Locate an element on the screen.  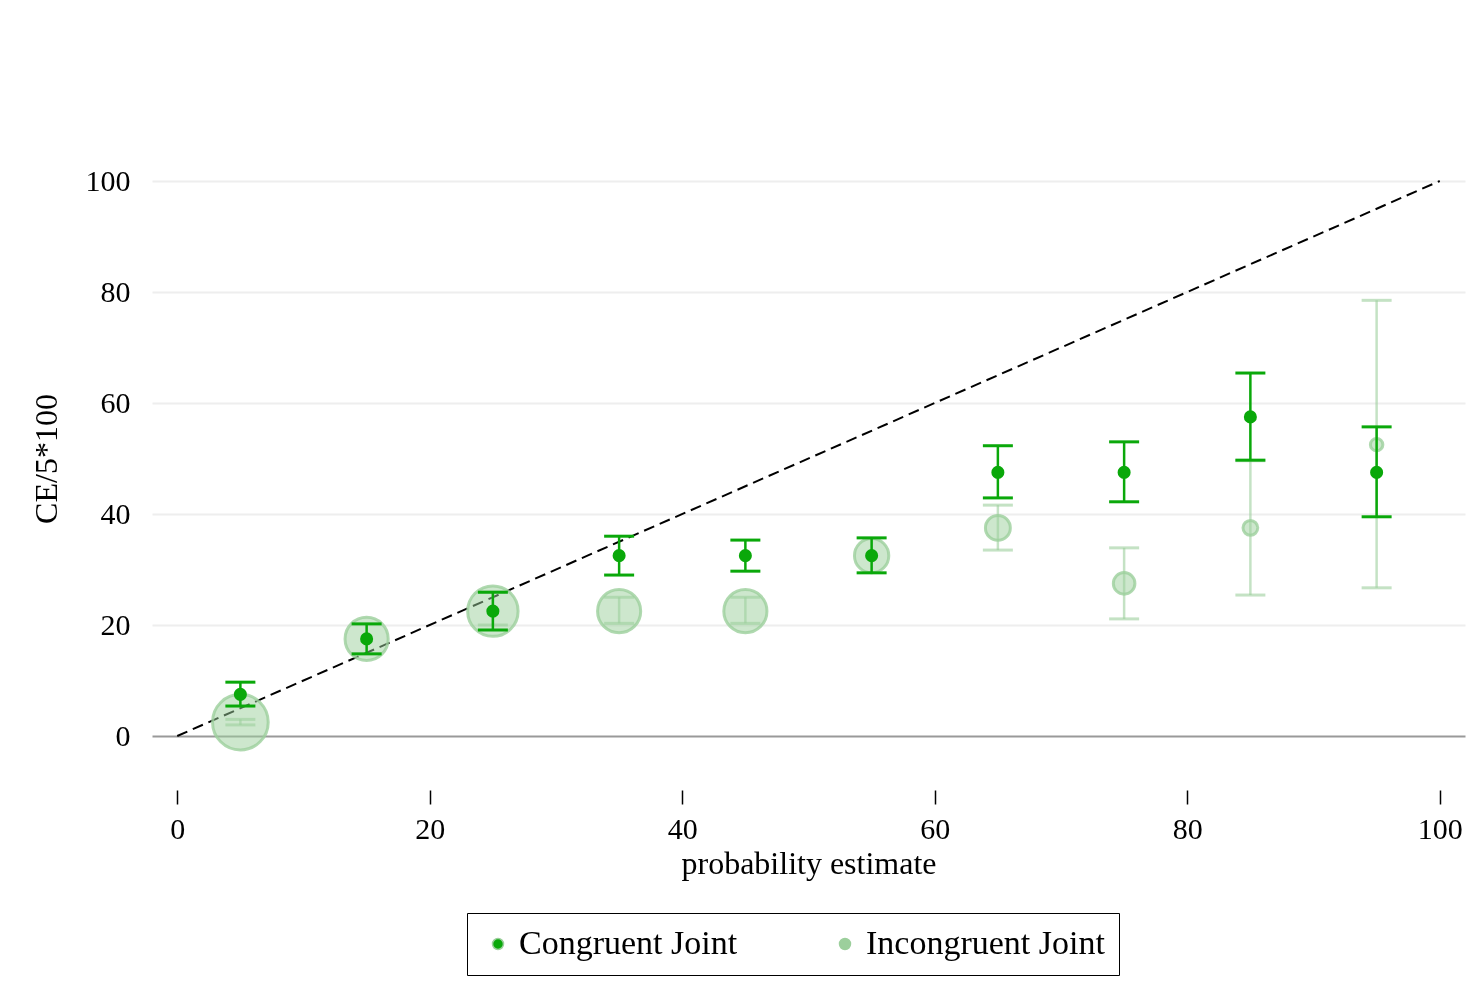
y-tick-label: 40 is located at coordinates (115, 513).